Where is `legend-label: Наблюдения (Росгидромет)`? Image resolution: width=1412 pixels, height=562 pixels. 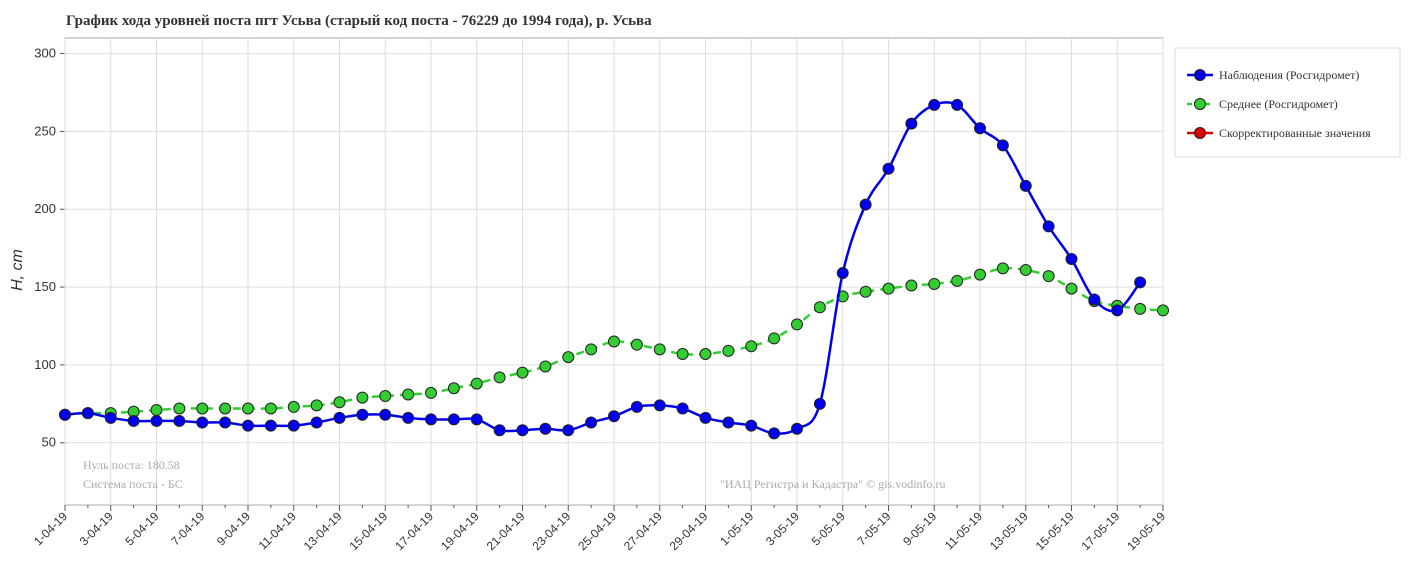
legend-label: Наблюдения (Росгидромет) is located at coordinates (1289, 75).